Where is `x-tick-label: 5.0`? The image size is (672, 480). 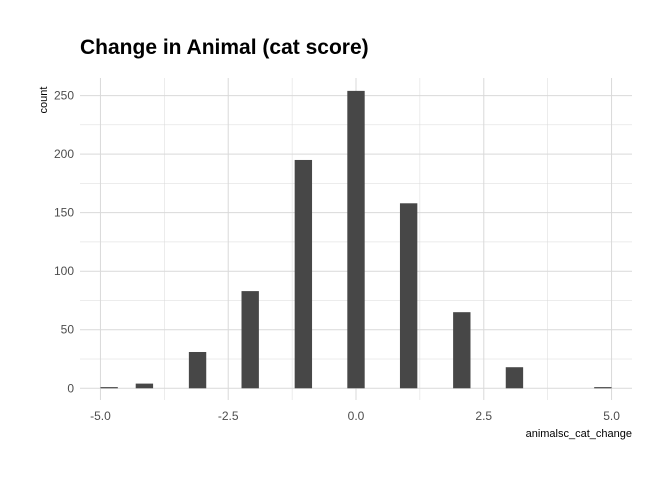
x-tick-label: 5.0 is located at coordinates (611, 416).